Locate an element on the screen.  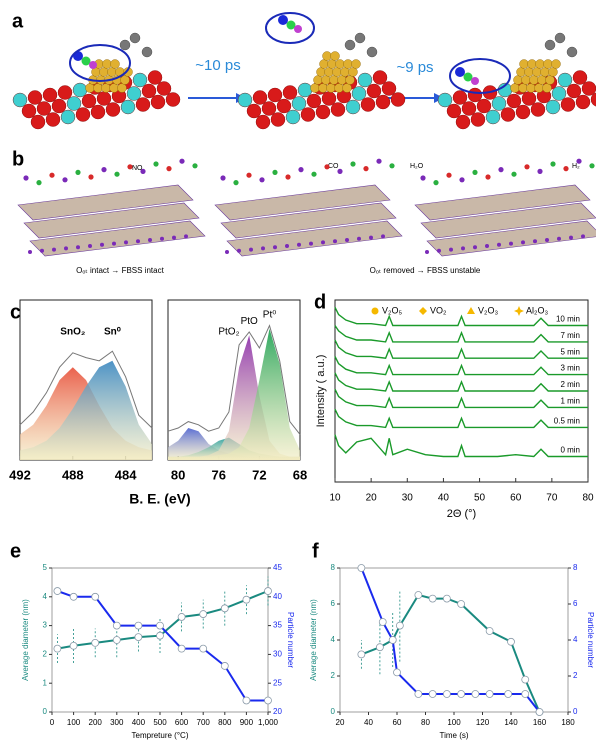
x-tick-label: 40 is located at coordinates (368, 722).